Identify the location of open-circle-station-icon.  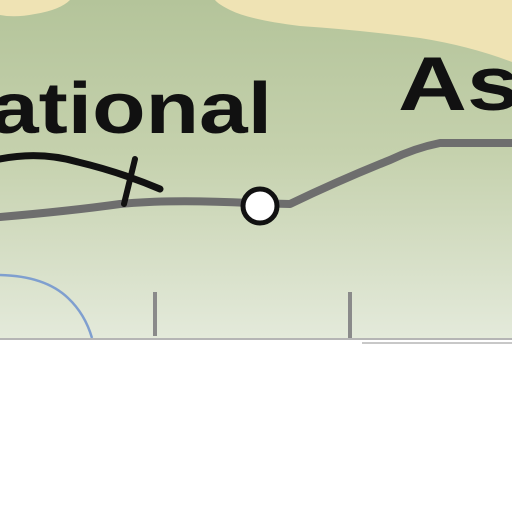
(260, 206).